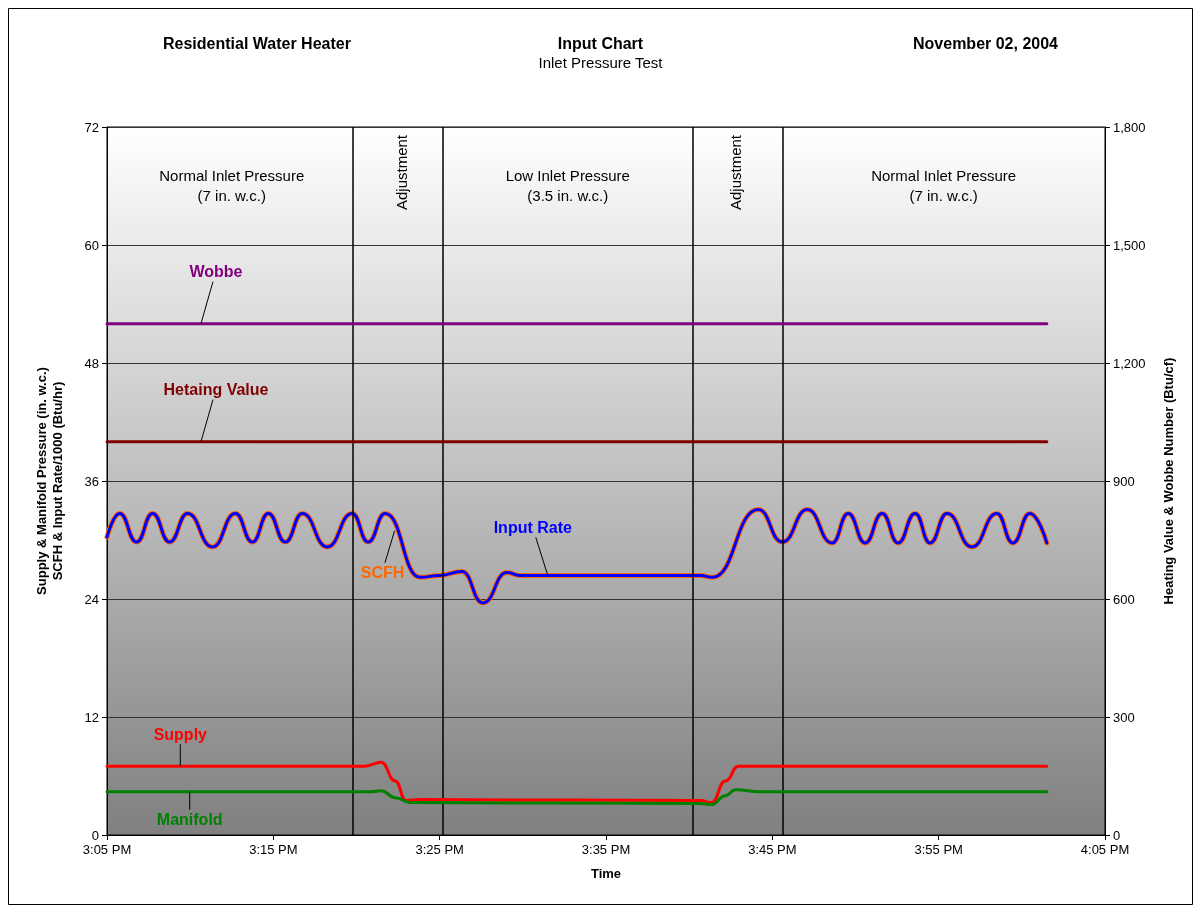  I want to click on x-tick-label: 4:05 PM, so click(1105, 849).